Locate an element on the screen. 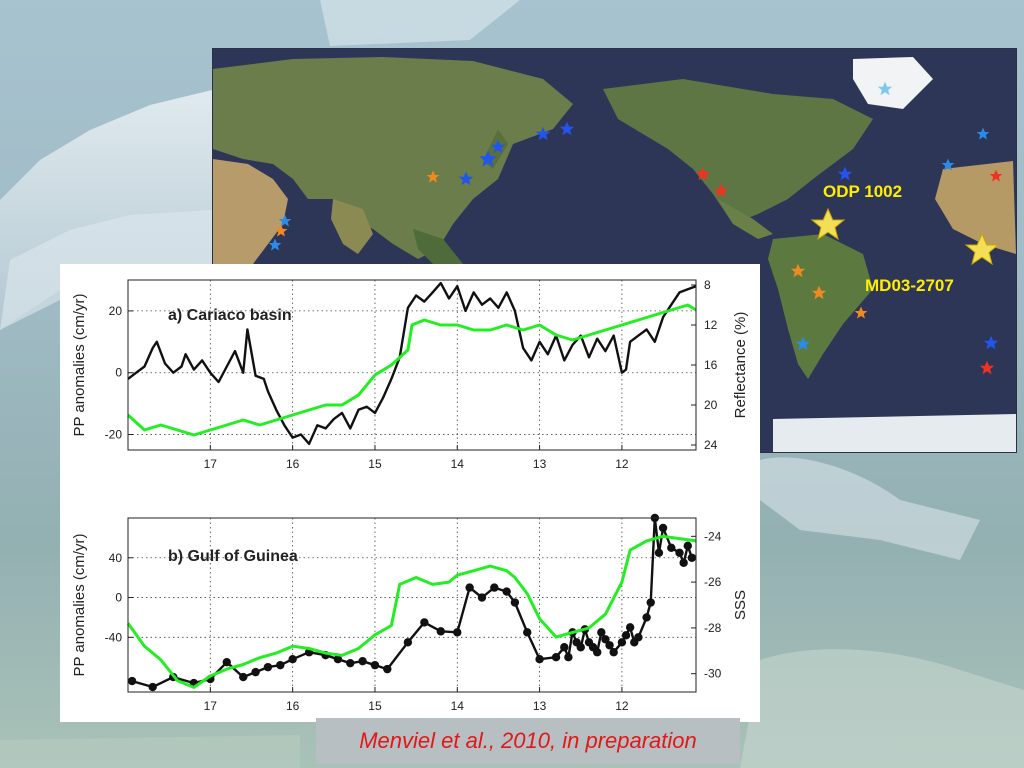 The image size is (1024, 768). chart-a-ytick-right-label: 8 is located at coordinates (707, 285).